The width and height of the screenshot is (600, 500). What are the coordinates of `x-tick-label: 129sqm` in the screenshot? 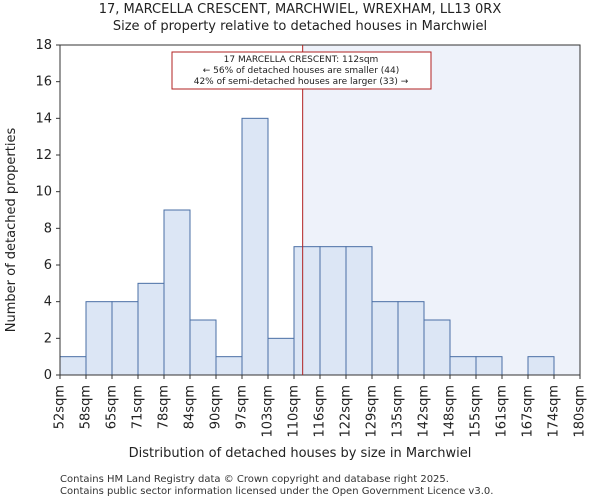 It's located at (372, 411).